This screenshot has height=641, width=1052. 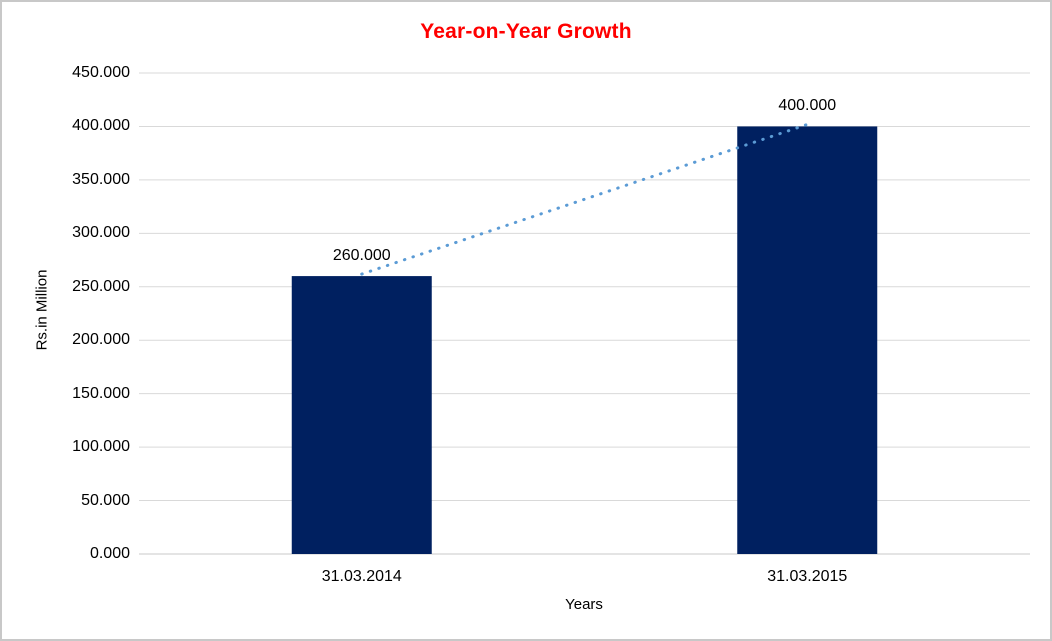 I want to click on bar-31.03.2015, so click(x=807, y=340).